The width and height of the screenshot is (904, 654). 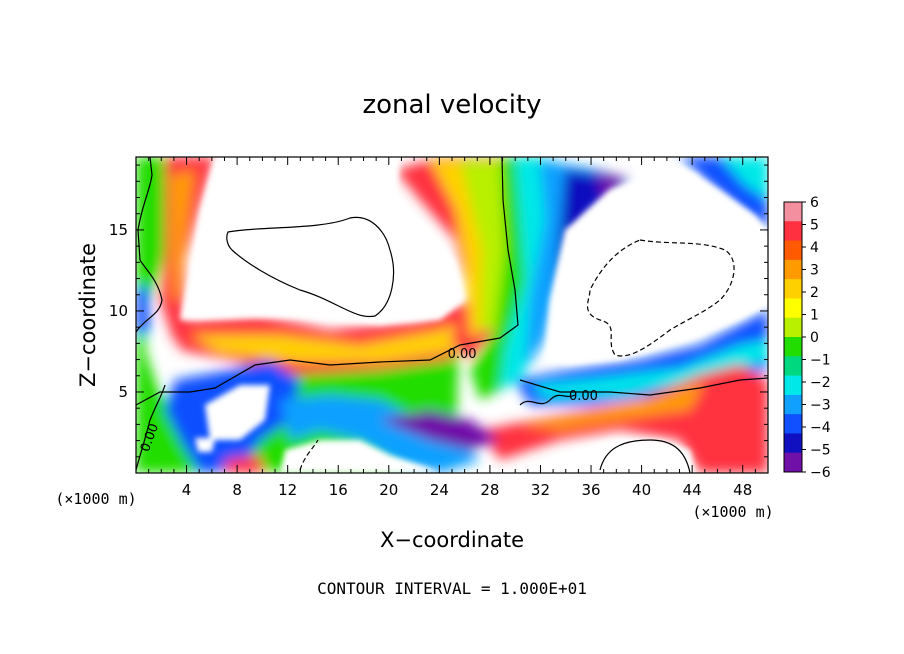 I want to click on x-tick-label: 28, so click(x=489, y=490).